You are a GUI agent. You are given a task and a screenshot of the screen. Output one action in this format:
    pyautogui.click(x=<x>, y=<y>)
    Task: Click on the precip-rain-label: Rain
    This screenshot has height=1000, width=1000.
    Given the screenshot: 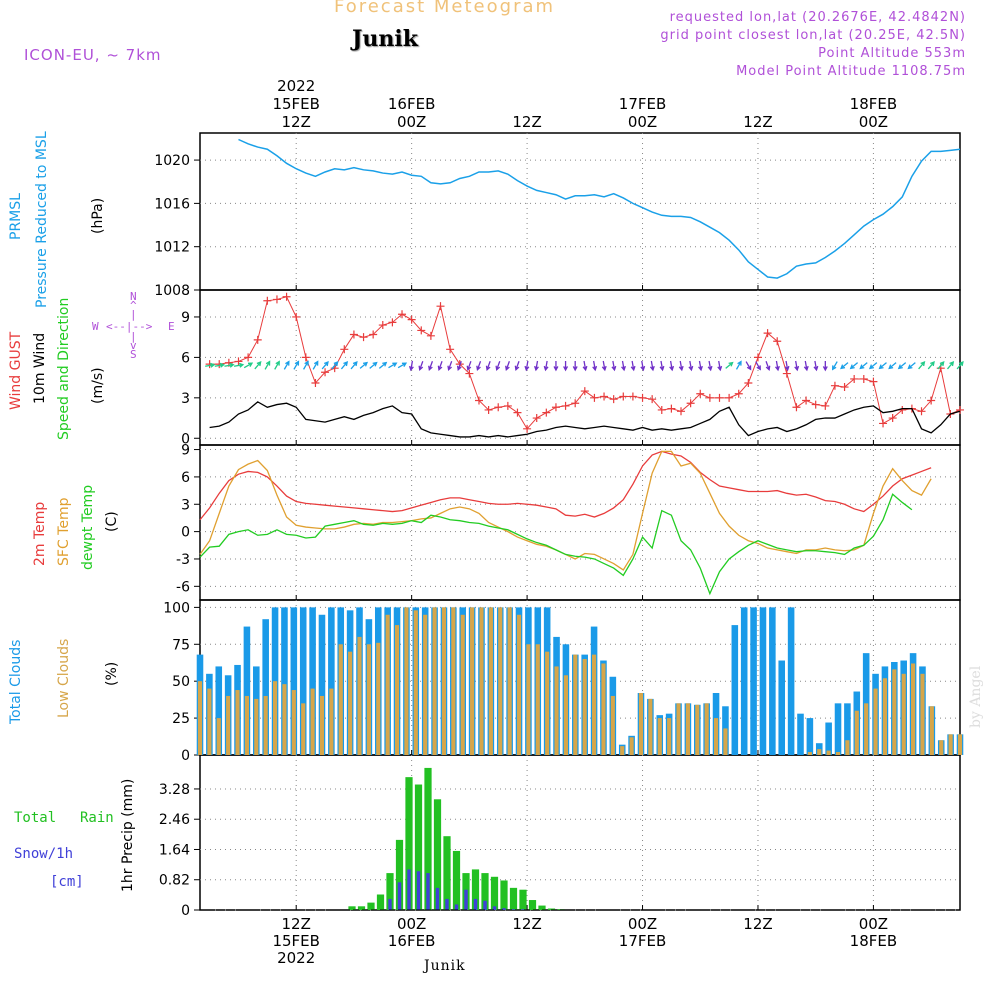 What is the action you would take?
    pyautogui.click(x=97, y=818)
    